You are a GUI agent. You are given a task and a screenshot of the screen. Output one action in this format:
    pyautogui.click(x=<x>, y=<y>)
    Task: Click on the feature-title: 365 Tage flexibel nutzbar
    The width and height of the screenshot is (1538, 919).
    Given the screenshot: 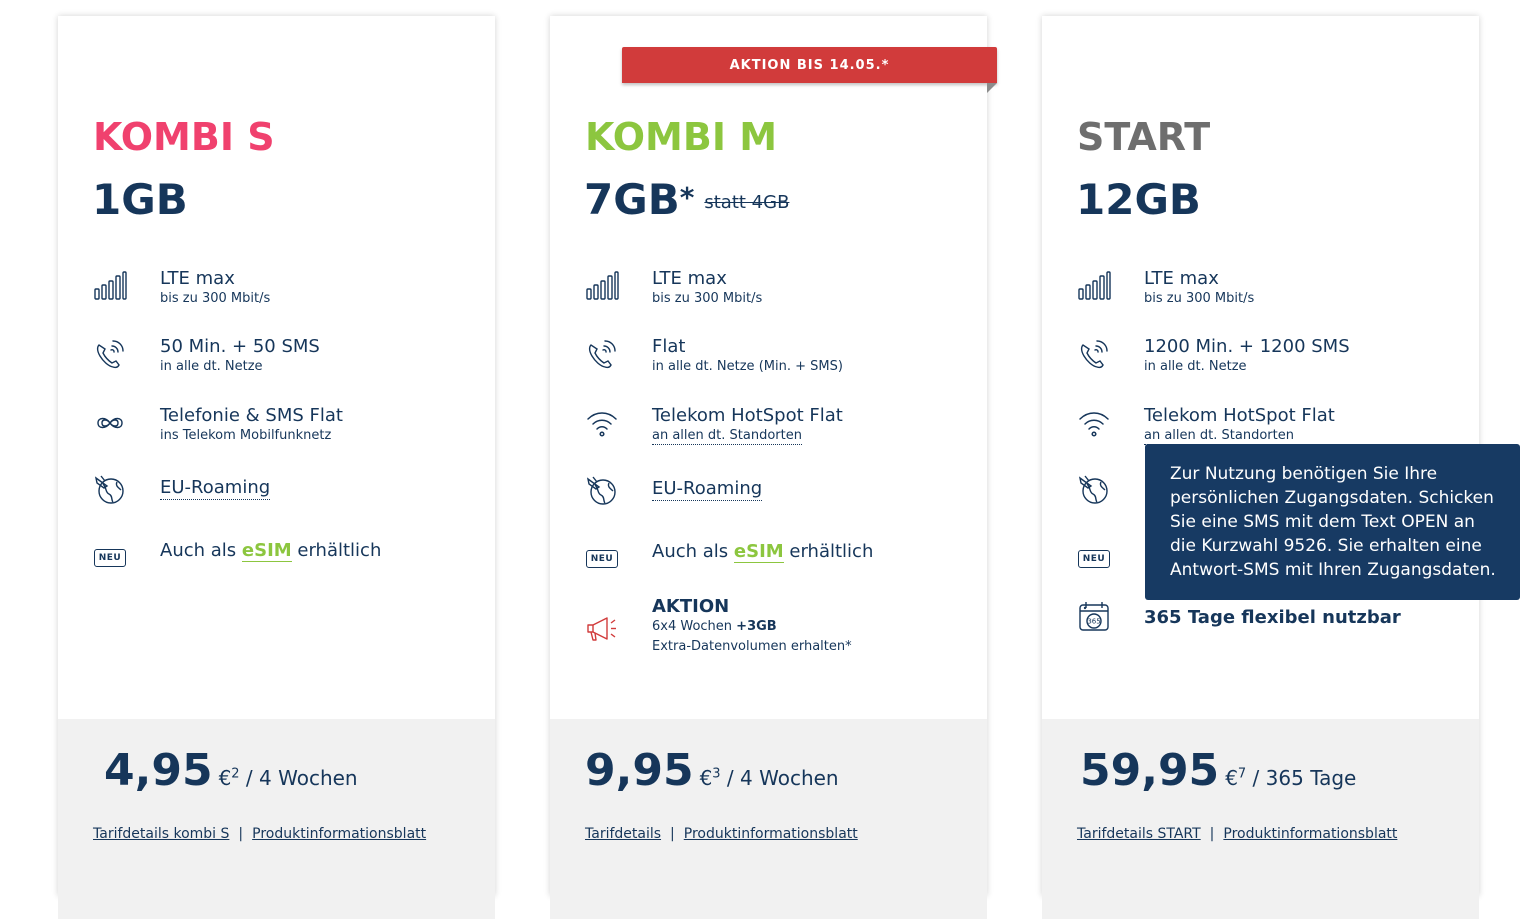 What is the action you would take?
    pyautogui.click(x=1272, y=617)
    